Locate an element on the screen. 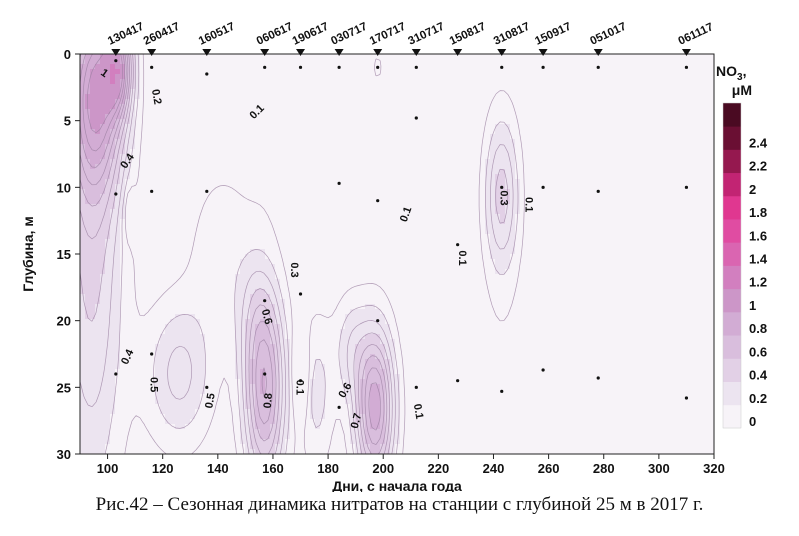 The height and width of the screenshot is (536, 799). y-tick-label: 5 is located at coordinates (67, 121).